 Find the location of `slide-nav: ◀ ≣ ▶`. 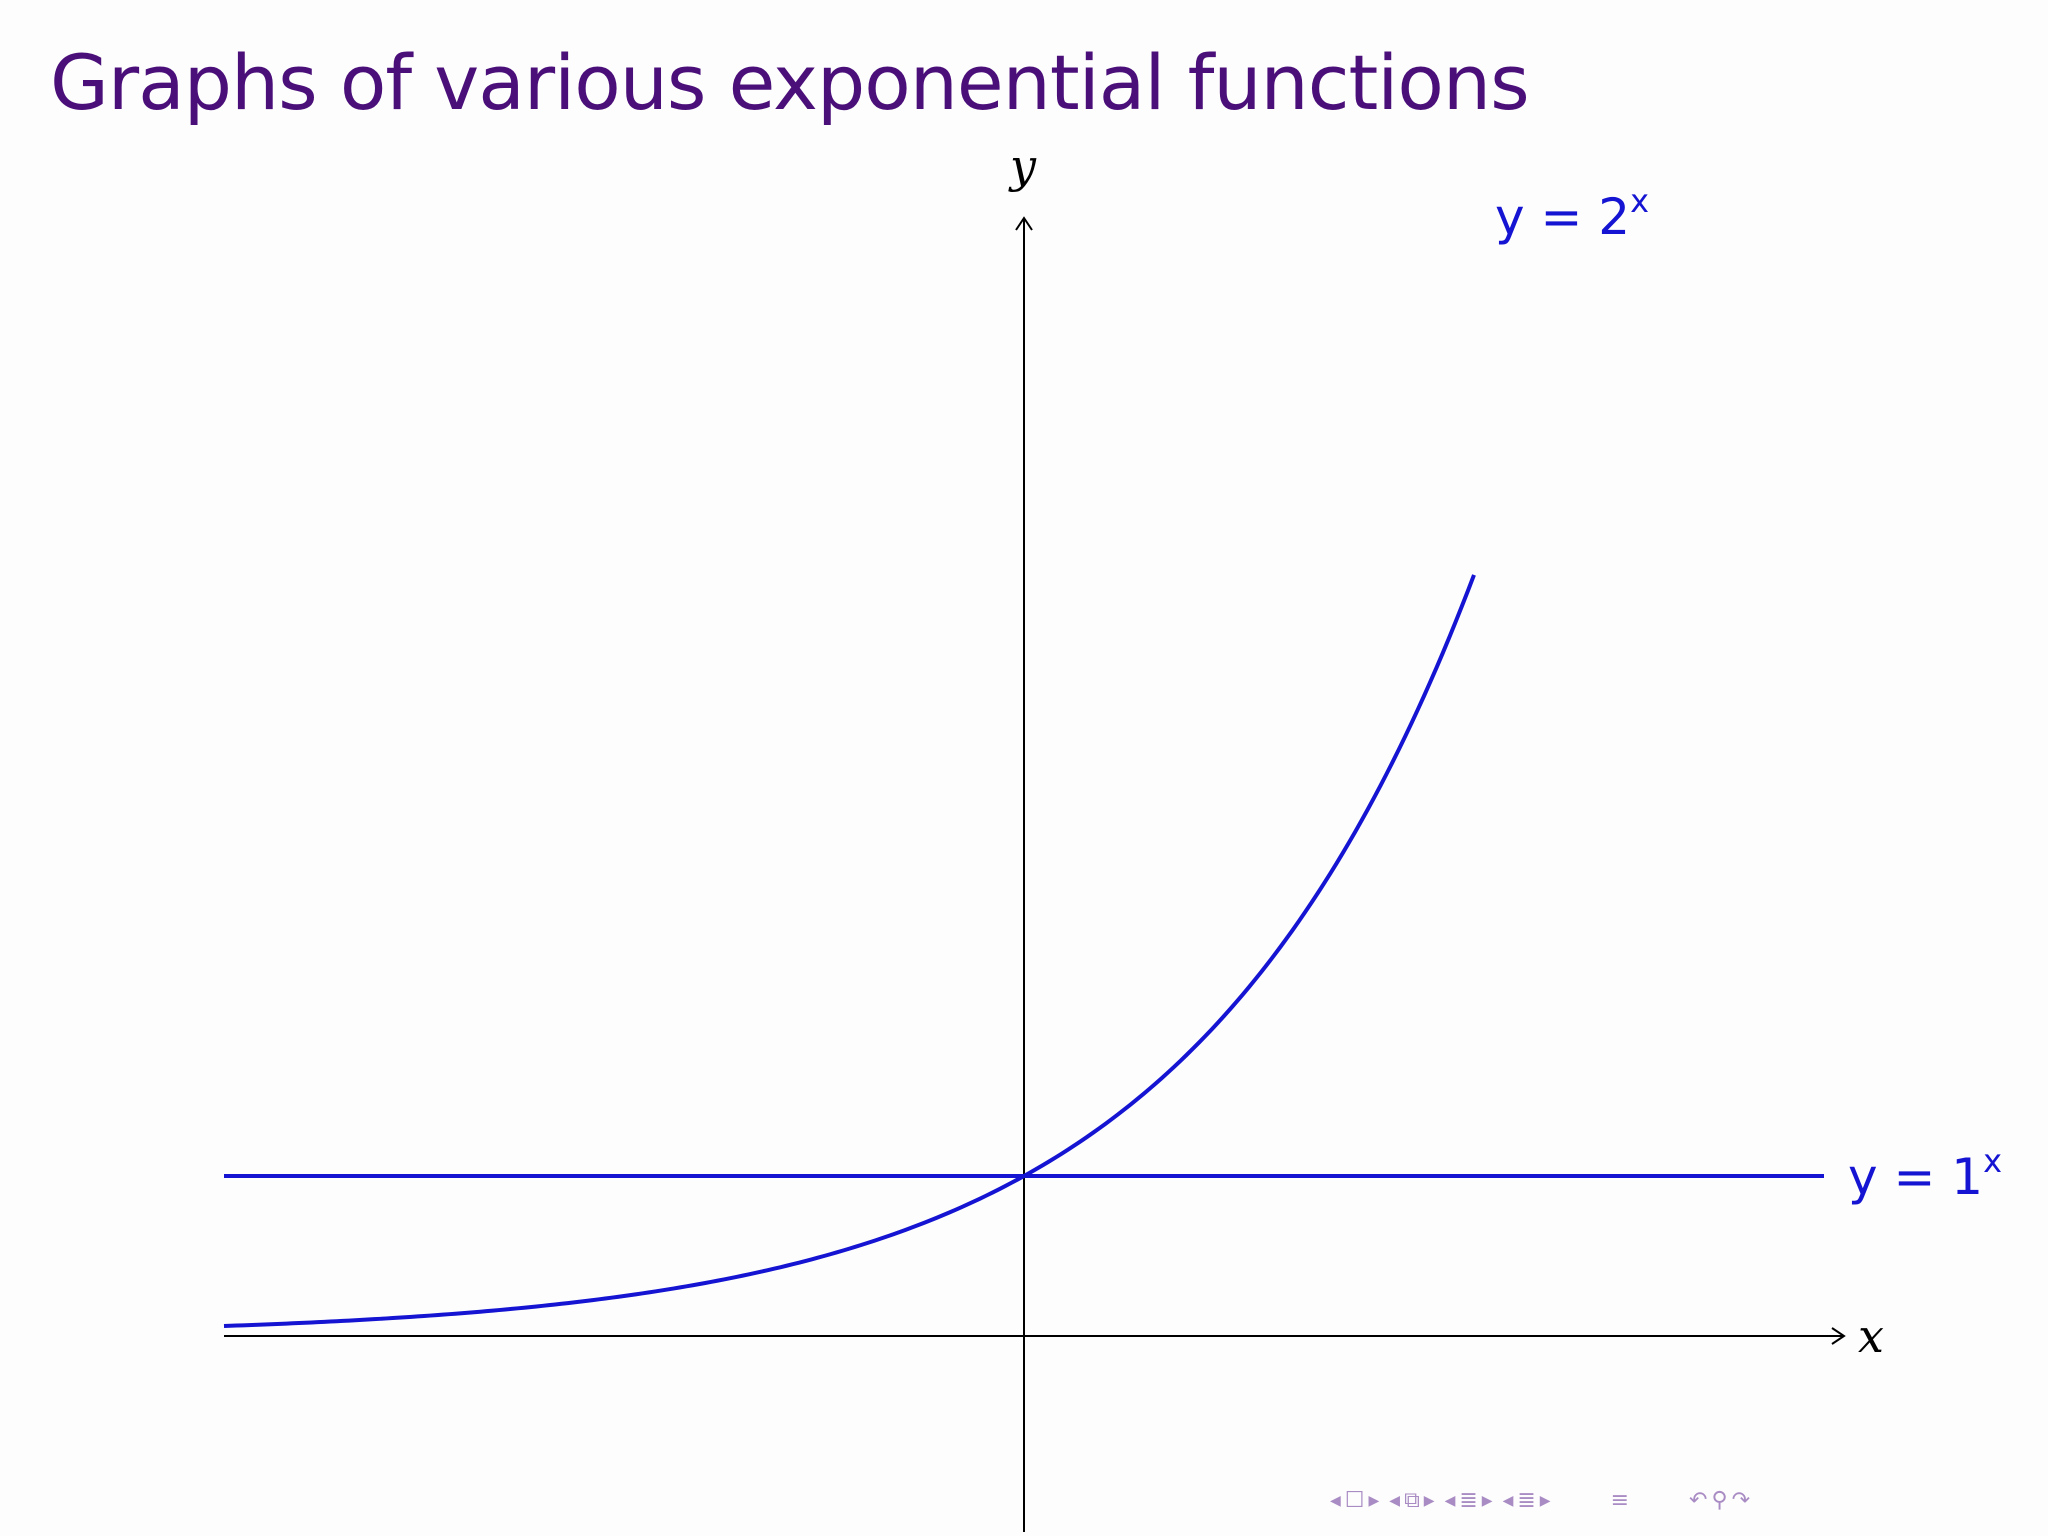

slide-nav: ◀ ≣ ▶ is located at coordinates (1527, 1500).